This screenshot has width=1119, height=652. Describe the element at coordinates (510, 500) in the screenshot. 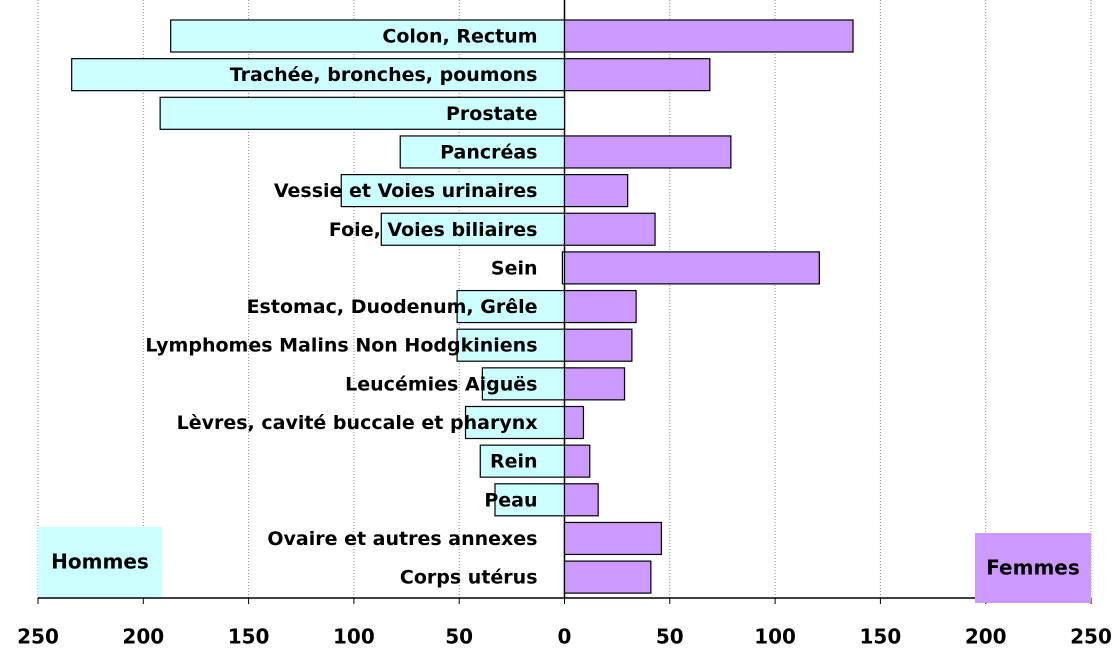

I see `category-label: Peau` at that location.